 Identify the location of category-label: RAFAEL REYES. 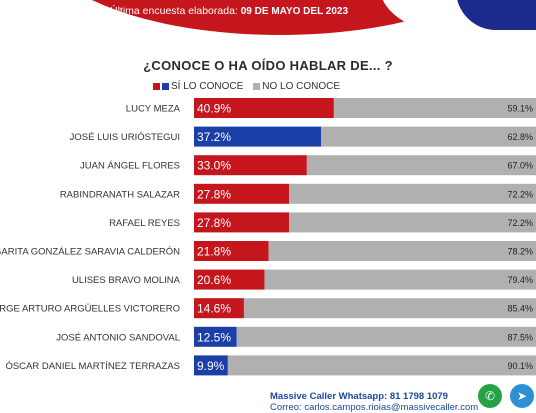
(144, 223).